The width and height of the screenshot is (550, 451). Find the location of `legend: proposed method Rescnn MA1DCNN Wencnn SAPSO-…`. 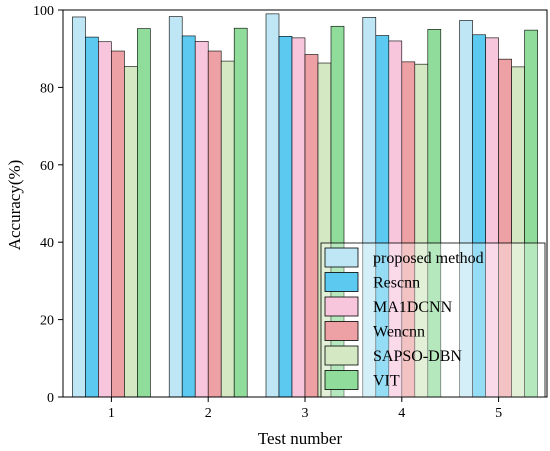

legend: proposed method Rescnn MA1DCNN Wencnn SAPSO-… is located at coordinates (433, 320).